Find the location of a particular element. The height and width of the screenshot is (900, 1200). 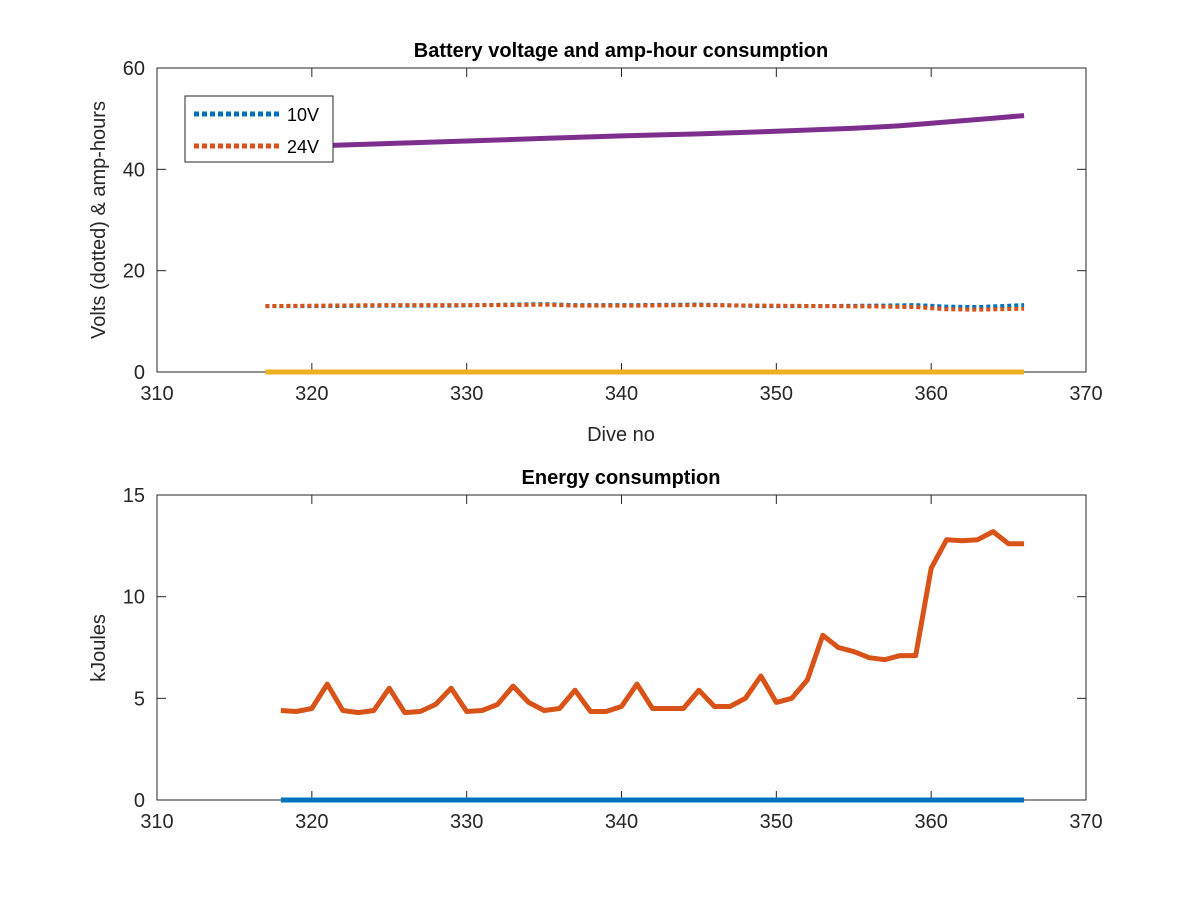

chart-title: Energy consumption is located at coordinates (621, 478).